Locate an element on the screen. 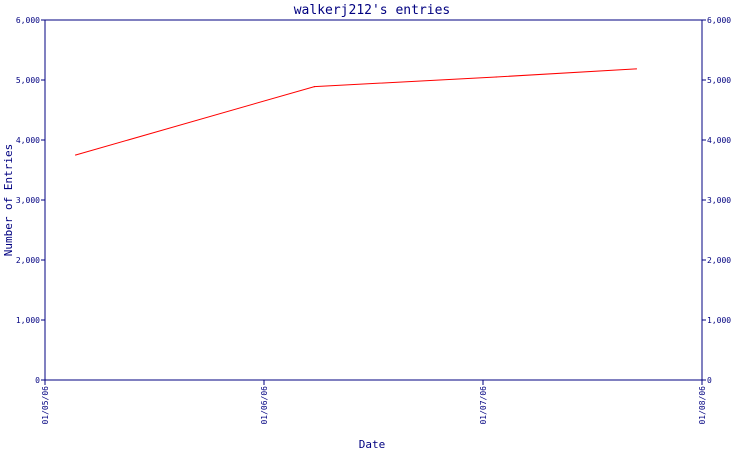 The image size is (750, 454). y-tick-label-right: 6,000 is located at coordinates (719, 20).